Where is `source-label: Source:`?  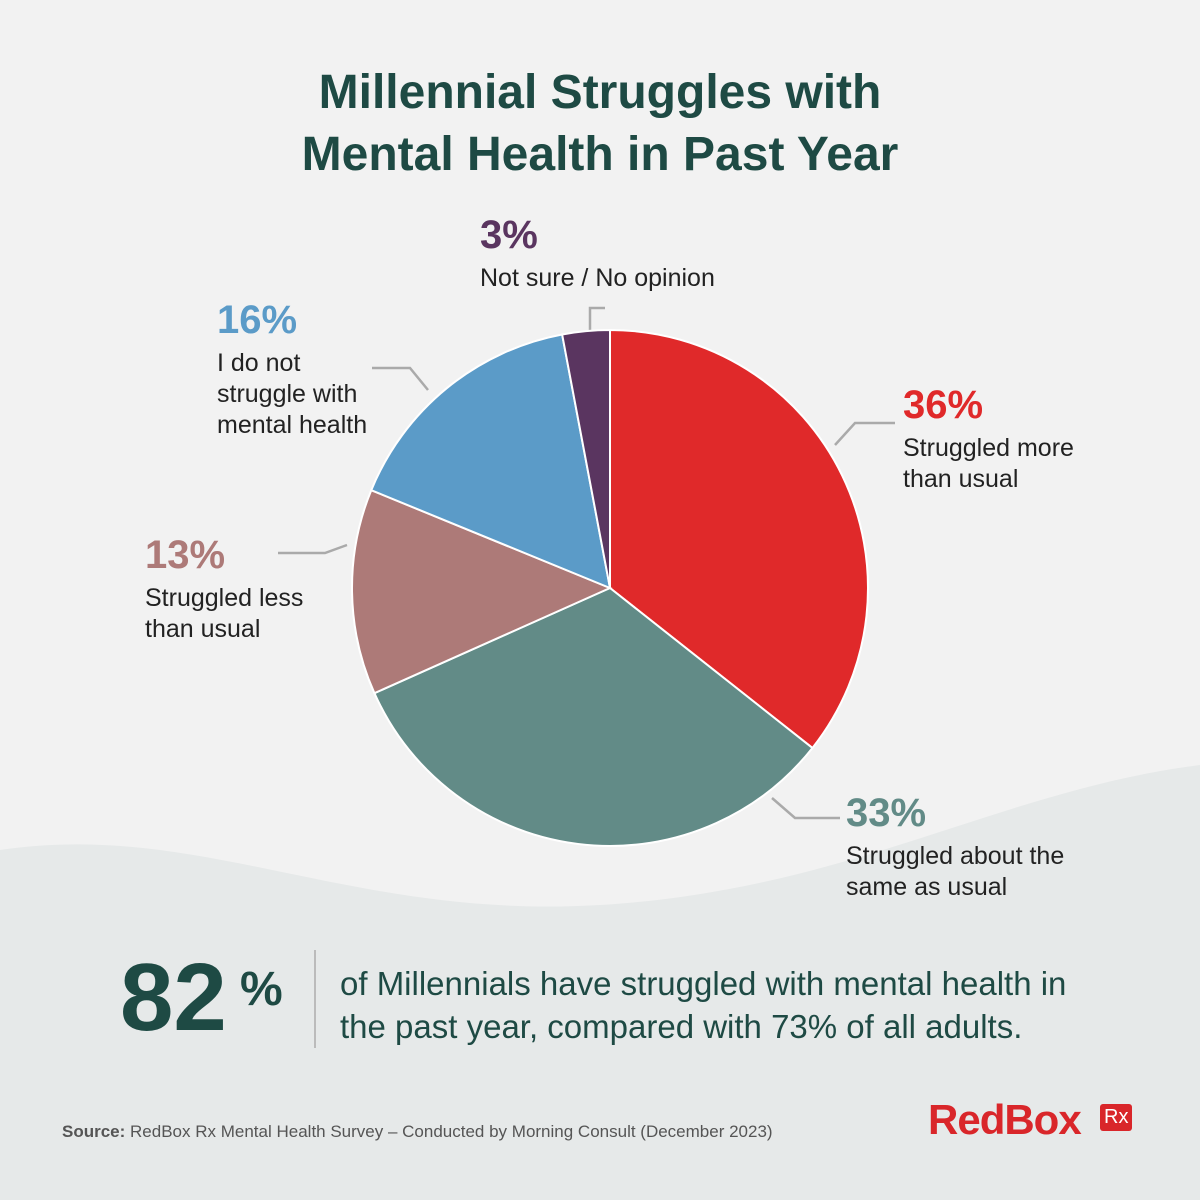 source-label: Source: is located at coordinates (94, 1131).